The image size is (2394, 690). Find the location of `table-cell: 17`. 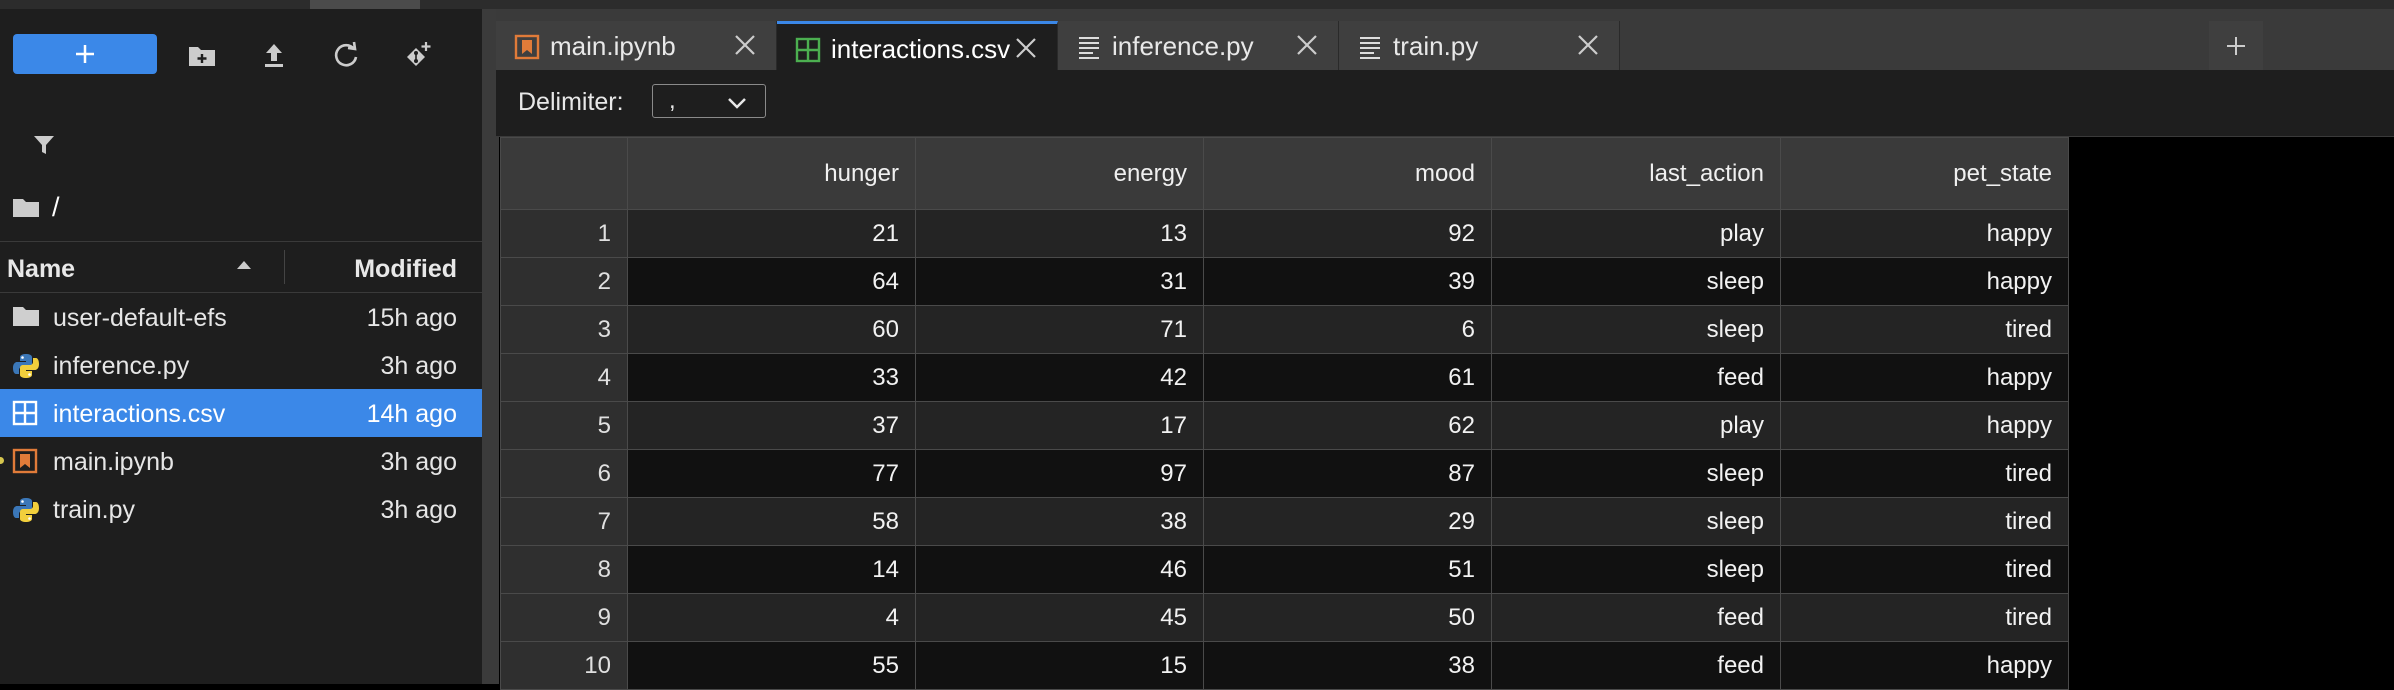

table-cell: 17 is located at coordinates (1059, 425).